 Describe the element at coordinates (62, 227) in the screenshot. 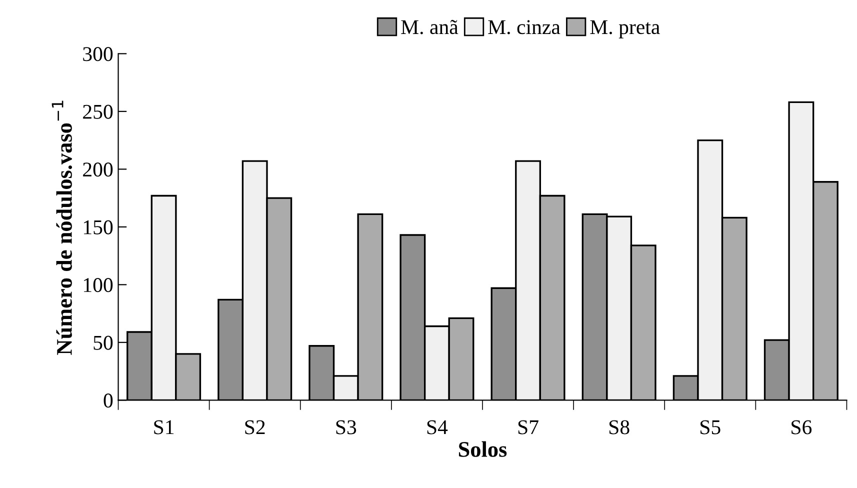

I see `y-axis-title: Número de nódulos.vaso$^{−1}$` at that location.